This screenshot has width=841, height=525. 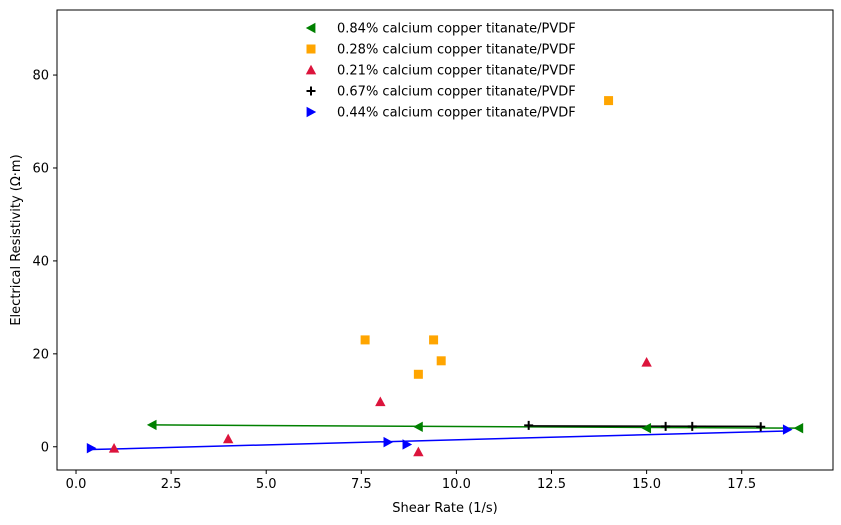 I want to click on x-tick-label: 15.0, so click(x=646, y=484).